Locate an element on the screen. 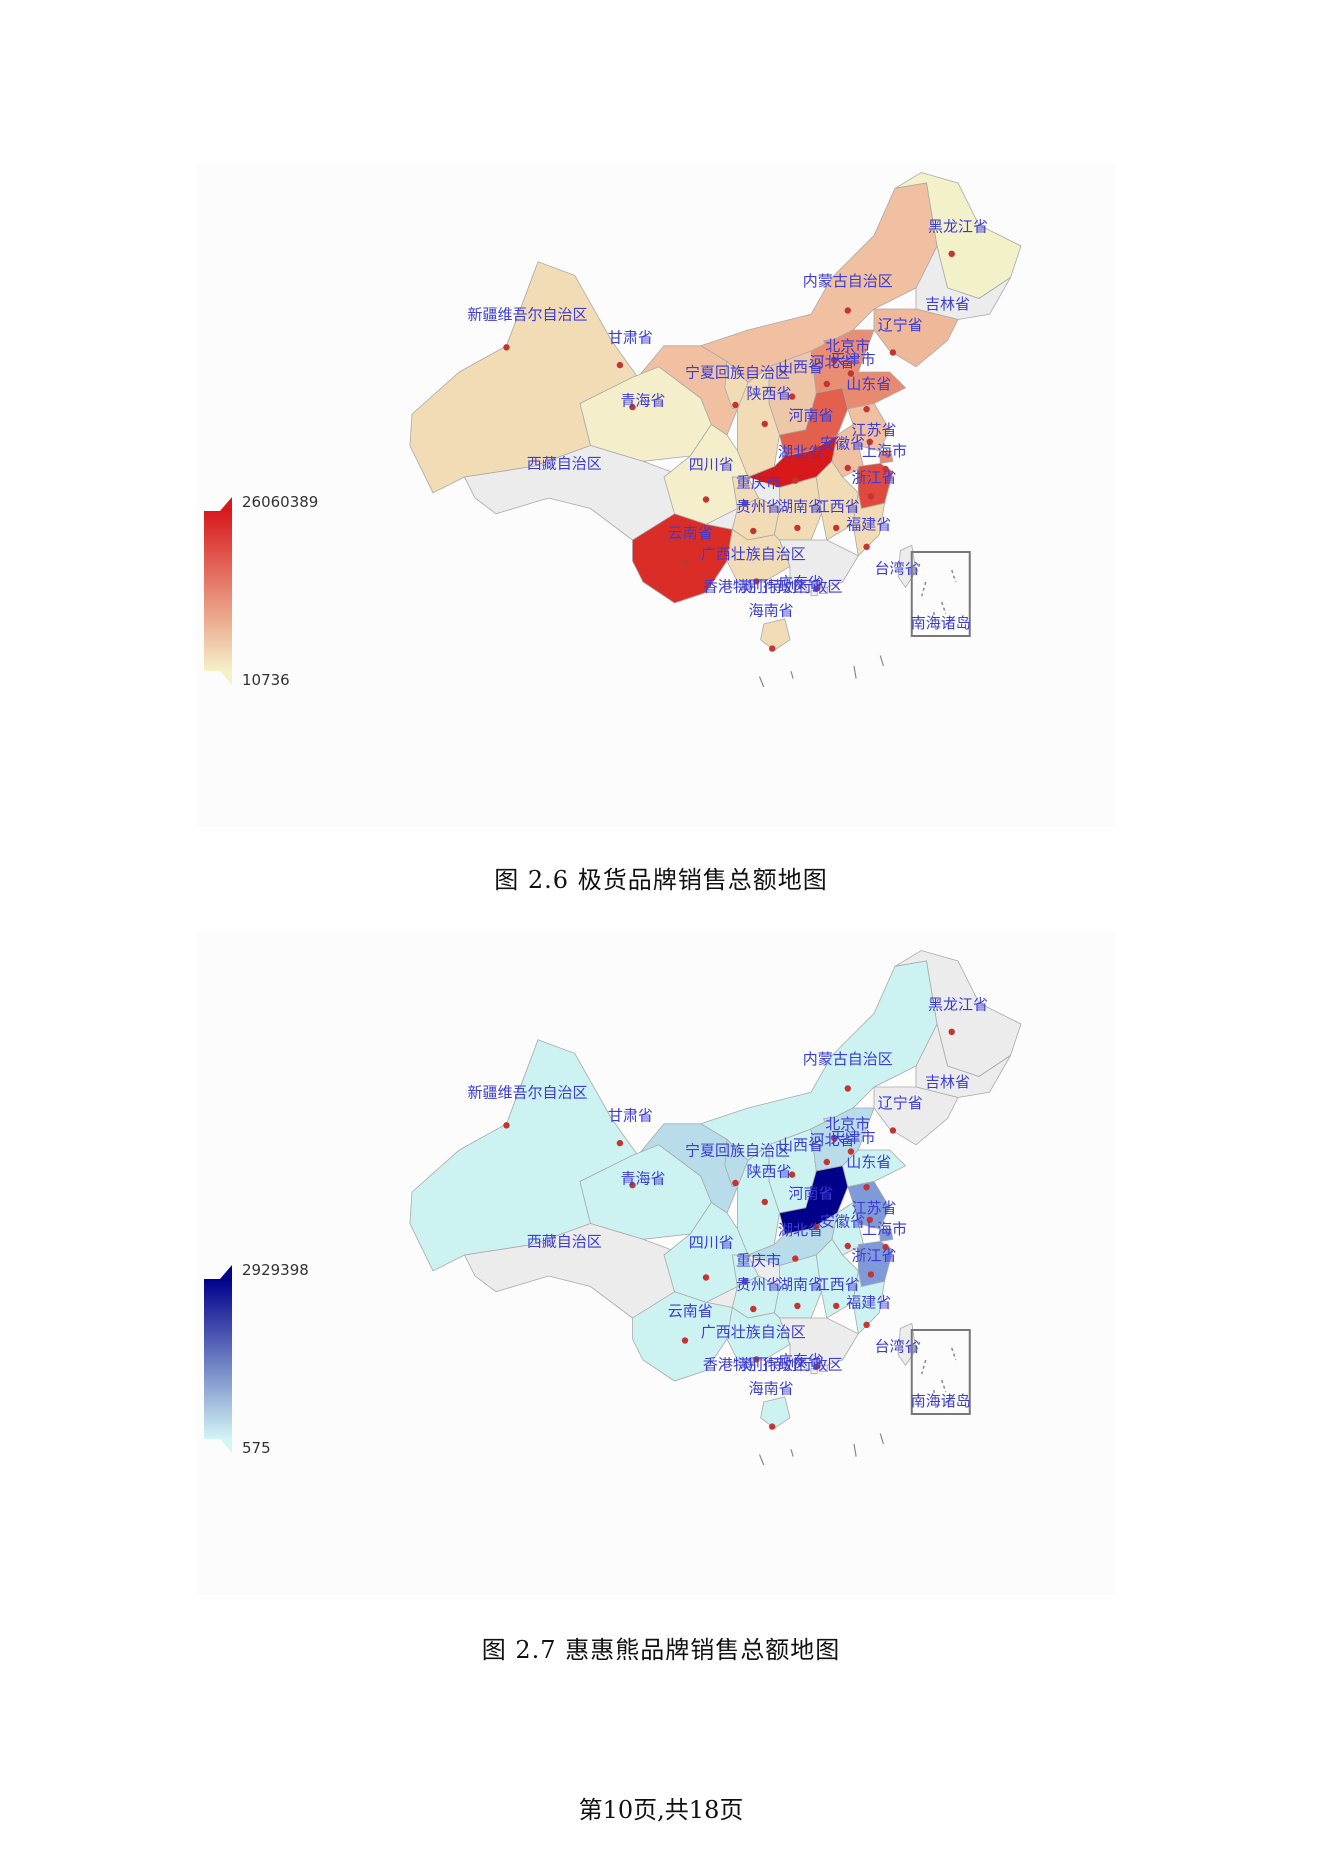 The image size is (1322, 1871). province-label: 新疆维吾尔自治区 is located at coordinates (527, 315).